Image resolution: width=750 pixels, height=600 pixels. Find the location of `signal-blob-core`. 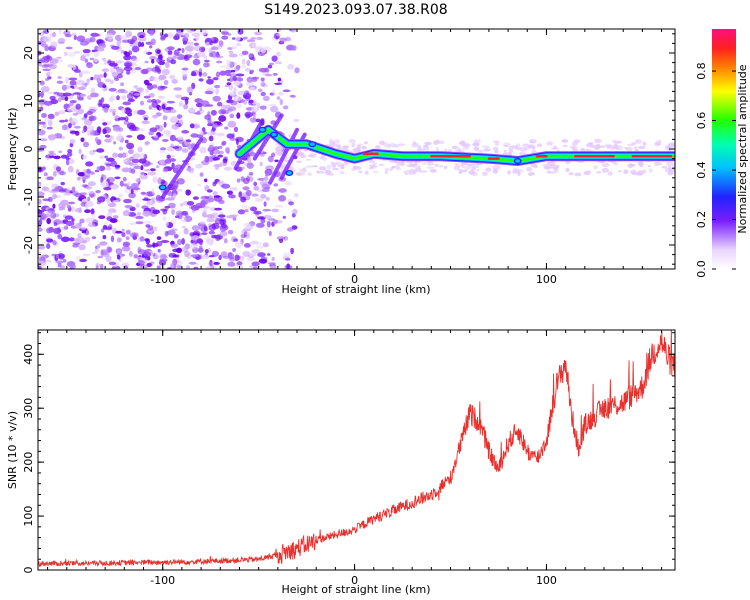

signal-blob-core is located at coordinates (312, 144).